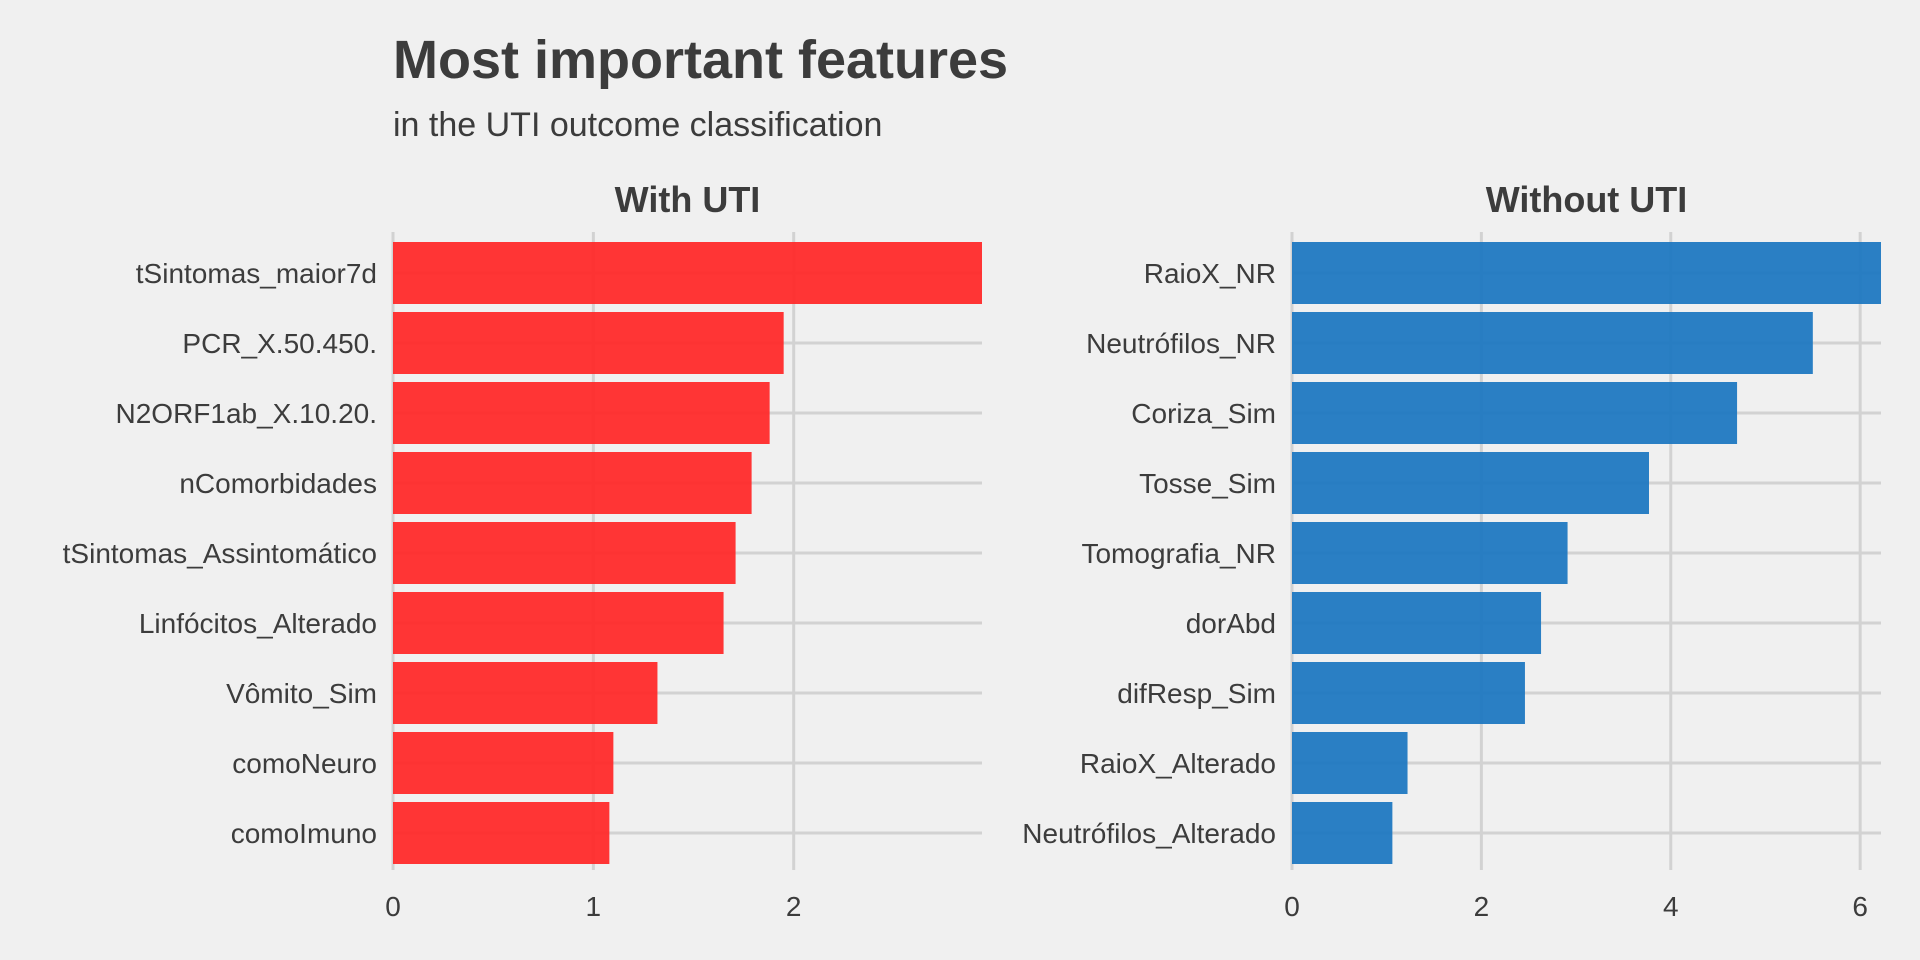 Image resolution: width=1920 pixels, height=960 pixels. What do you see at coordinates (637, 125) in the screenshot?
I see `chart-subtitle: in the UTI outcome classification` at bounding box center [637, 125].